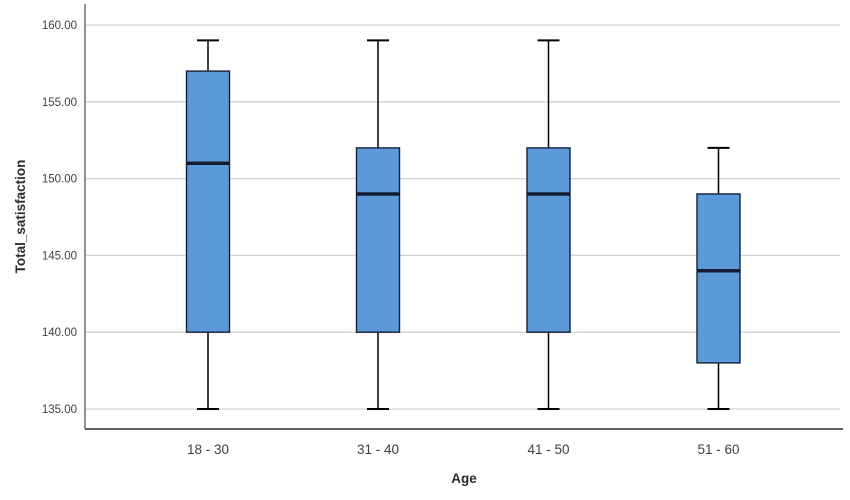  Describe the element at coordinates (59, 333) in the screenshot. I see `y-tick-label: 140.00` at that location.